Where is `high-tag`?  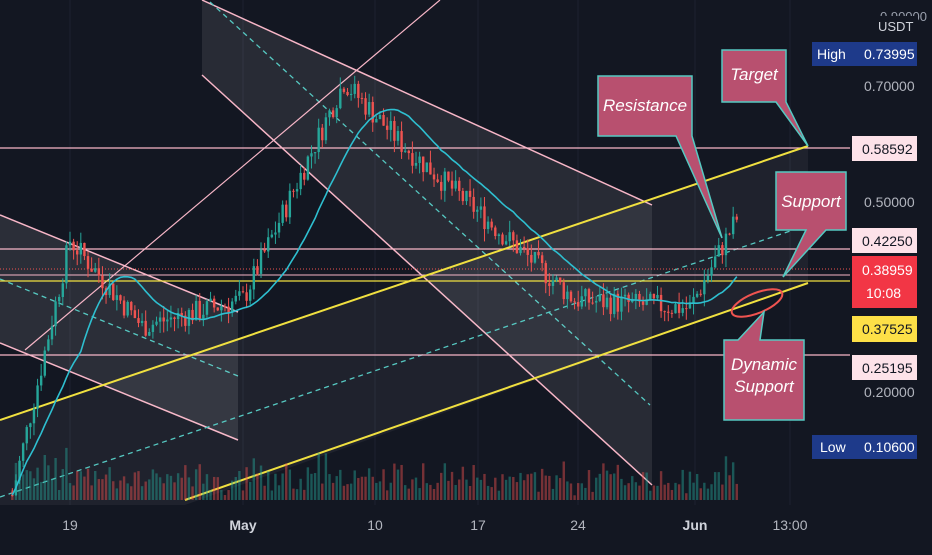
high-tag is located at coordinates (864, 54).